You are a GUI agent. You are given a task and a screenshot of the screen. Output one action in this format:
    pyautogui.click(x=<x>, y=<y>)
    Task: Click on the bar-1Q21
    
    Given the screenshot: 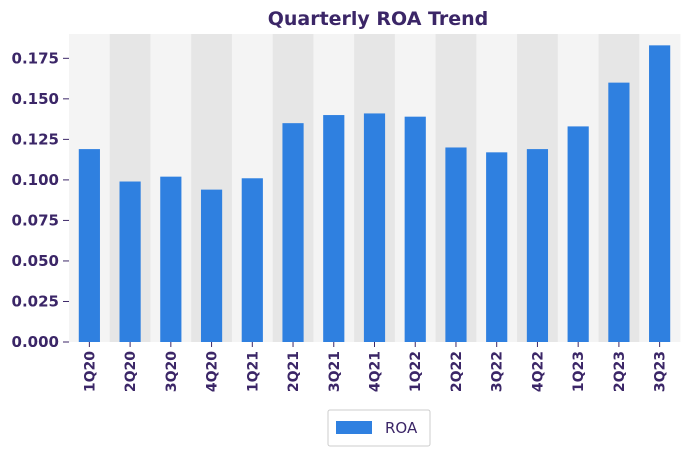 What is the action you would take?
    pyautogui.click(x=252, y=260)
    